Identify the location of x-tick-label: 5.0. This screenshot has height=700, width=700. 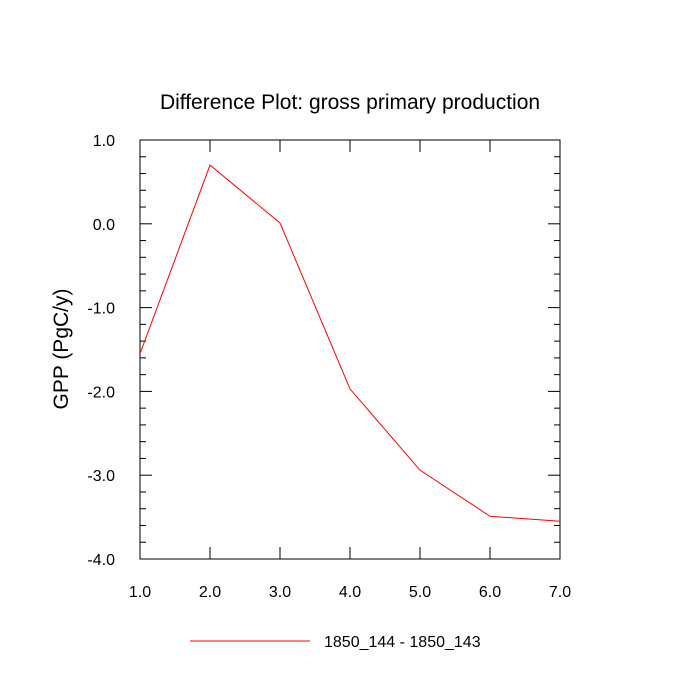
(420, 592).